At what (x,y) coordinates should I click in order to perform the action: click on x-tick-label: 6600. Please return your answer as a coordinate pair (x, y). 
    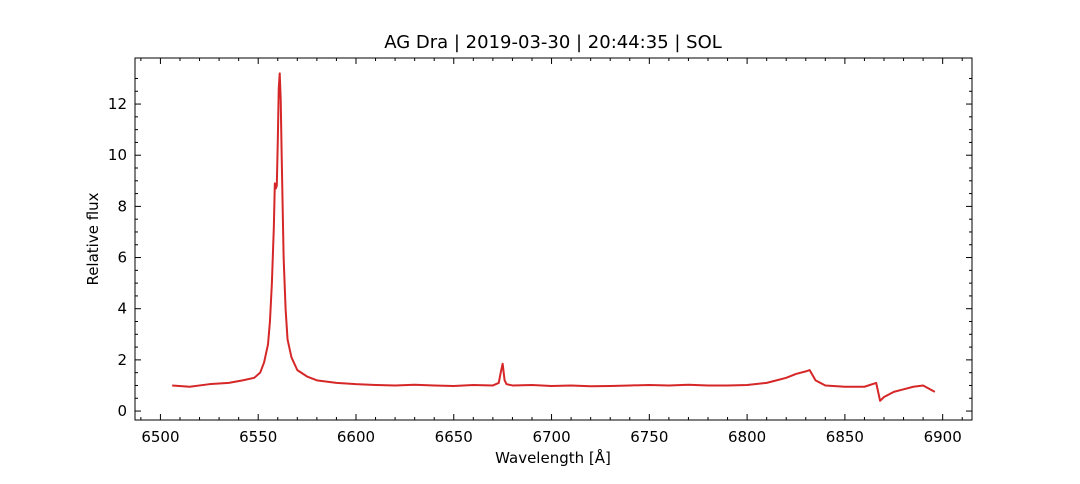
    Looking at the image, I should click on (356, 437).